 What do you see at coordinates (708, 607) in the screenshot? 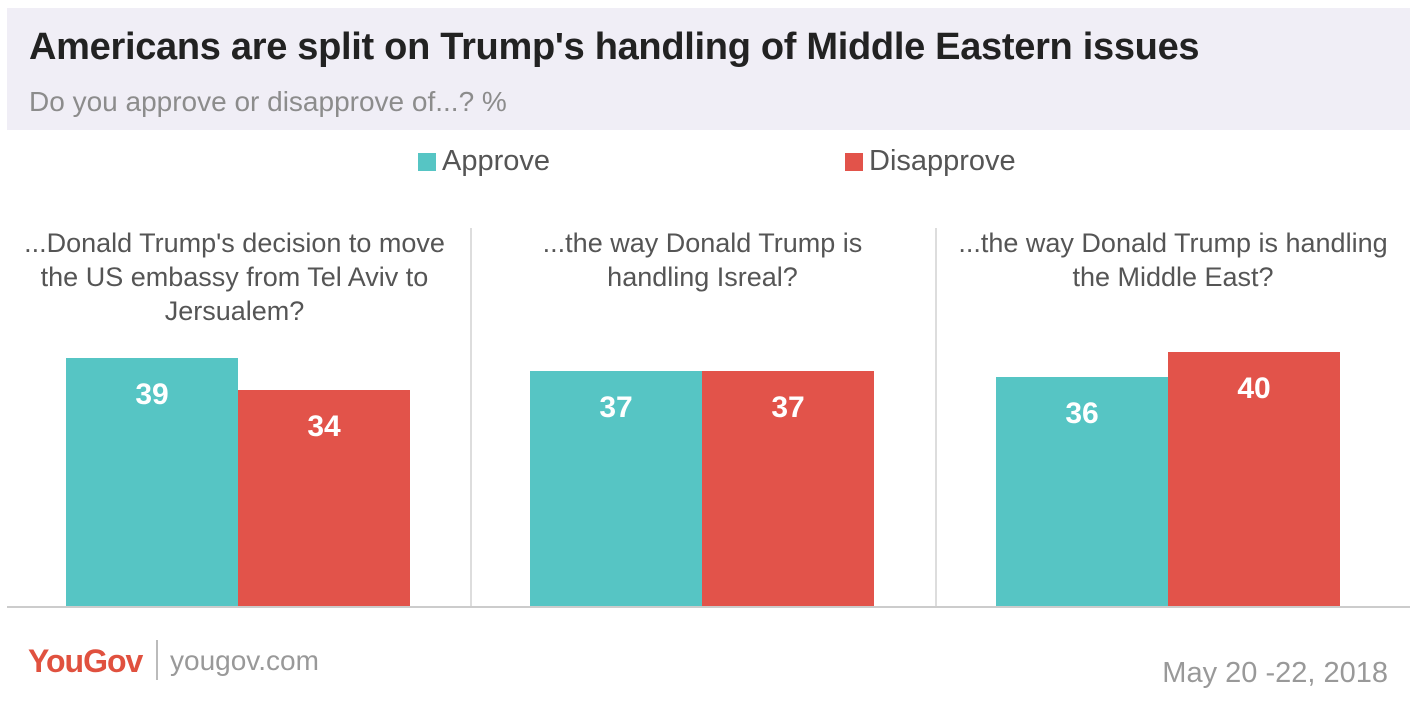
I see `x-axis-baseline` at bounding box center [708, 607].